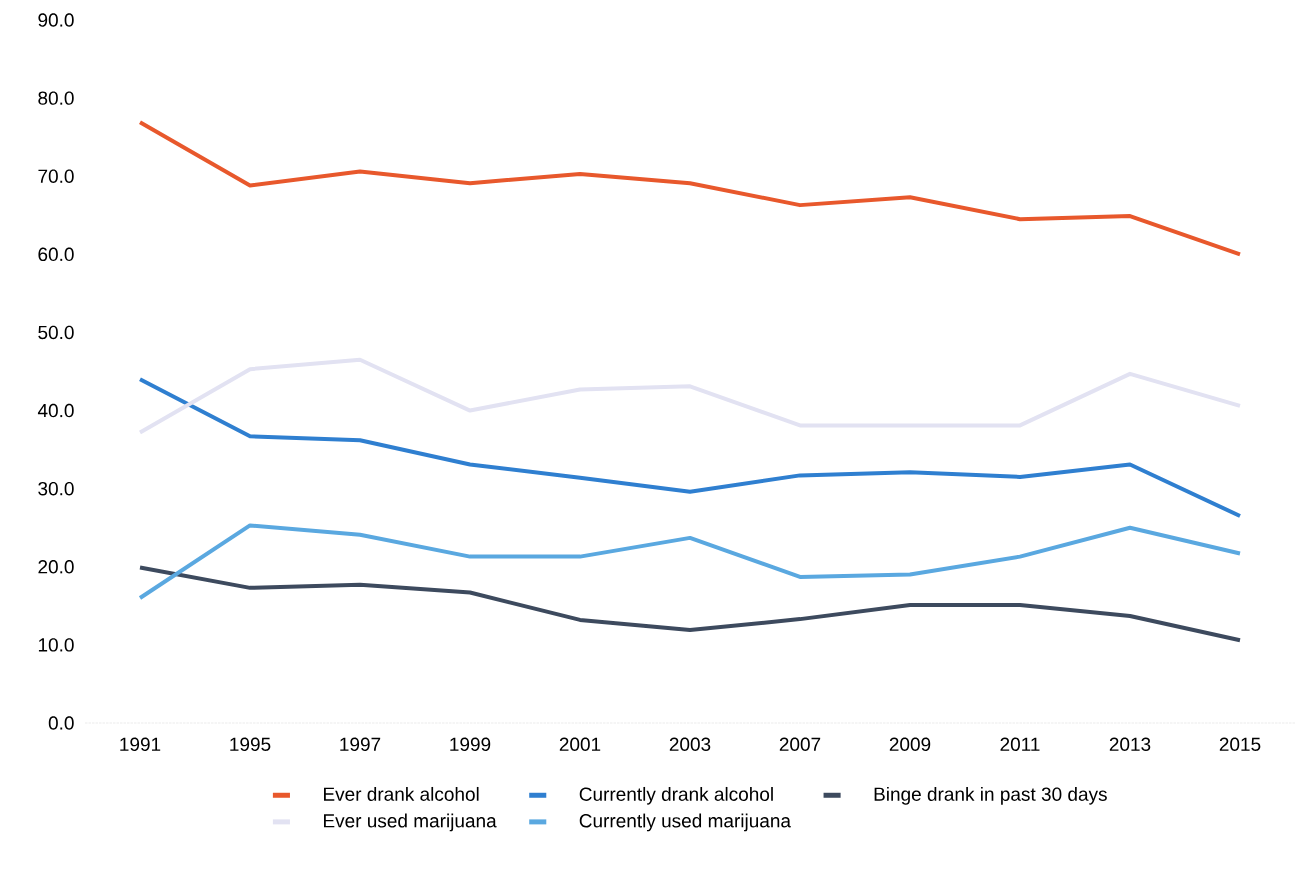 Image resolution: width=1312 pixels, height=871 pixels. What do you see at coordinates (61, 723) in the screenshot?
I see `y-tick-label: 0.0` at bounding box center [61, 723].